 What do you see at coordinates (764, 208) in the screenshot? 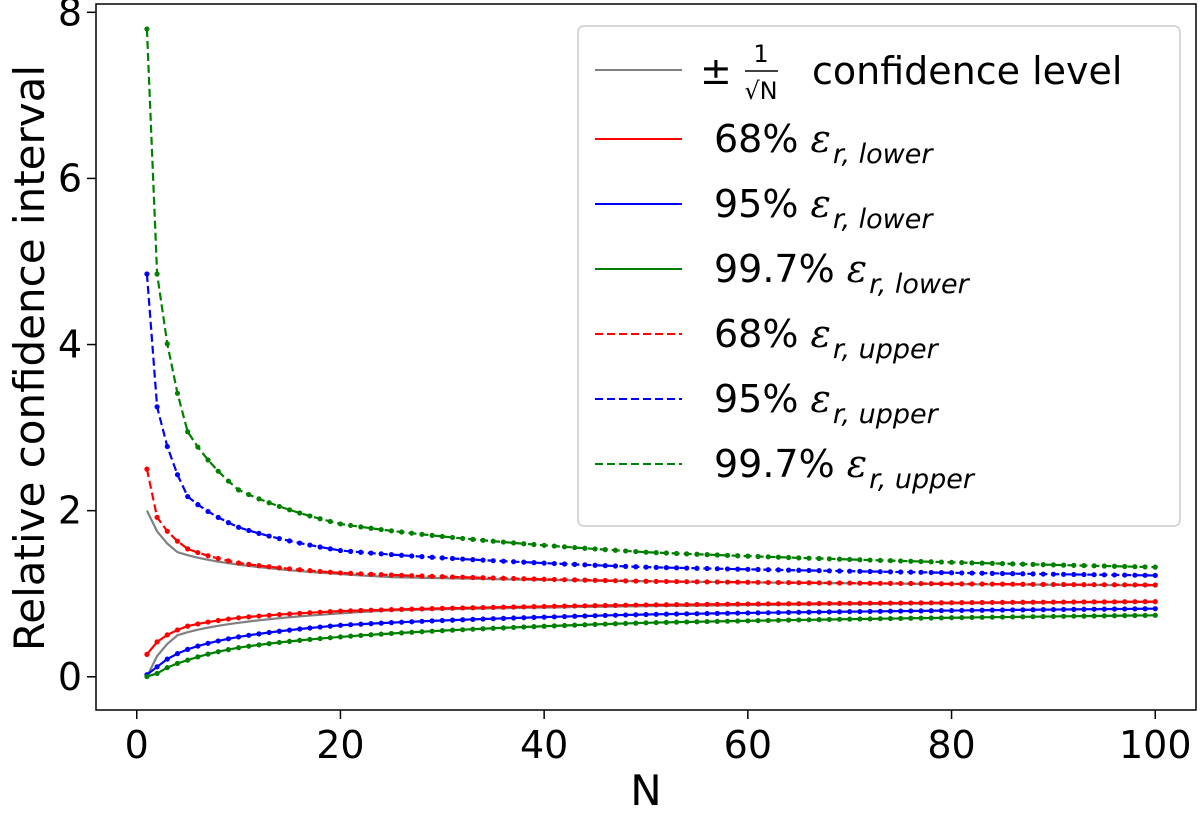
I see `legend-entry-2: 95% ε r, lower` at bounding box center [764, 208].